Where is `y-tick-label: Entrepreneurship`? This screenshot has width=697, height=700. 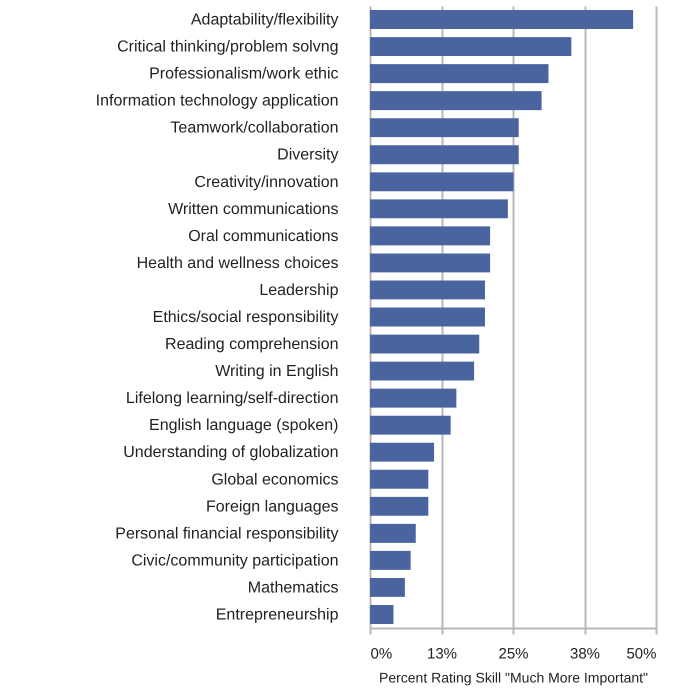 y-tick-label: Entrepreneurship is located at coordinates (277, 615).